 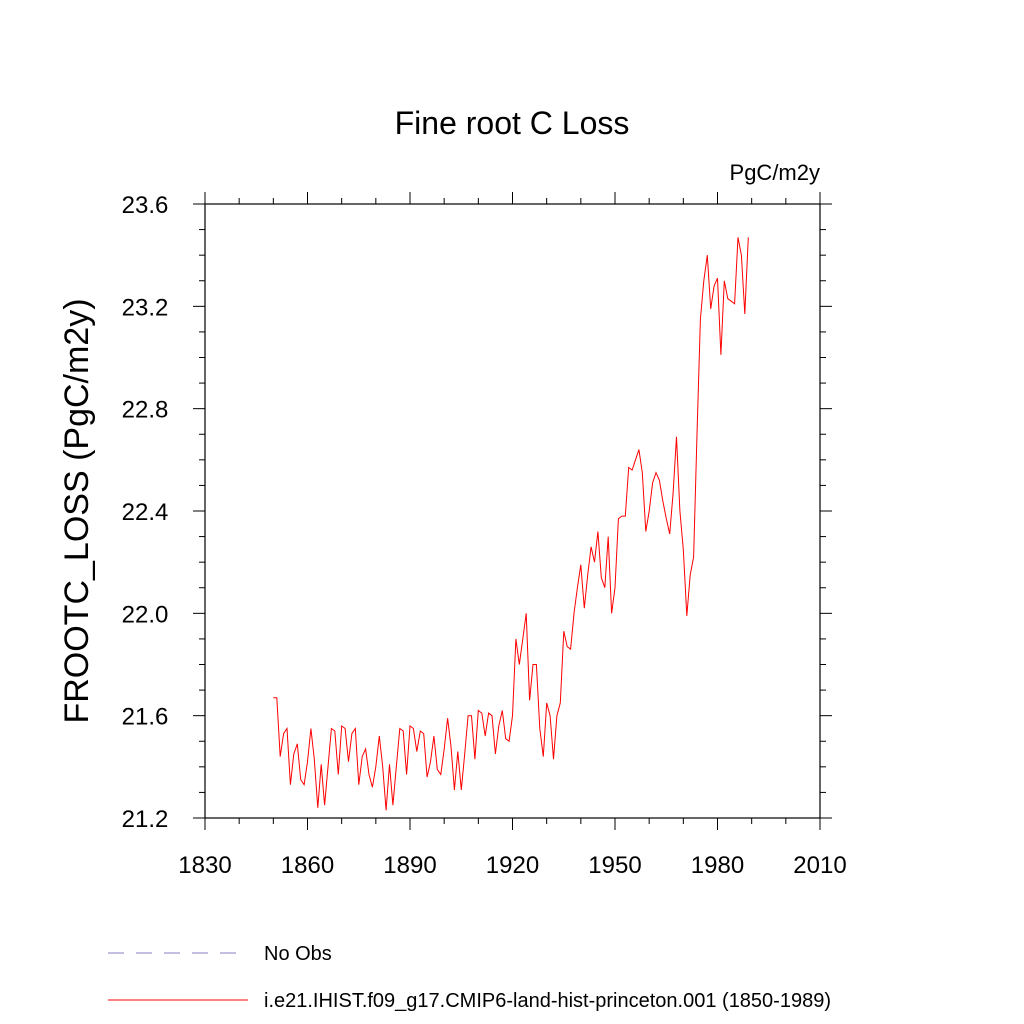 I want to click on x-tick-label: 1830, so click(x=204, y=865).